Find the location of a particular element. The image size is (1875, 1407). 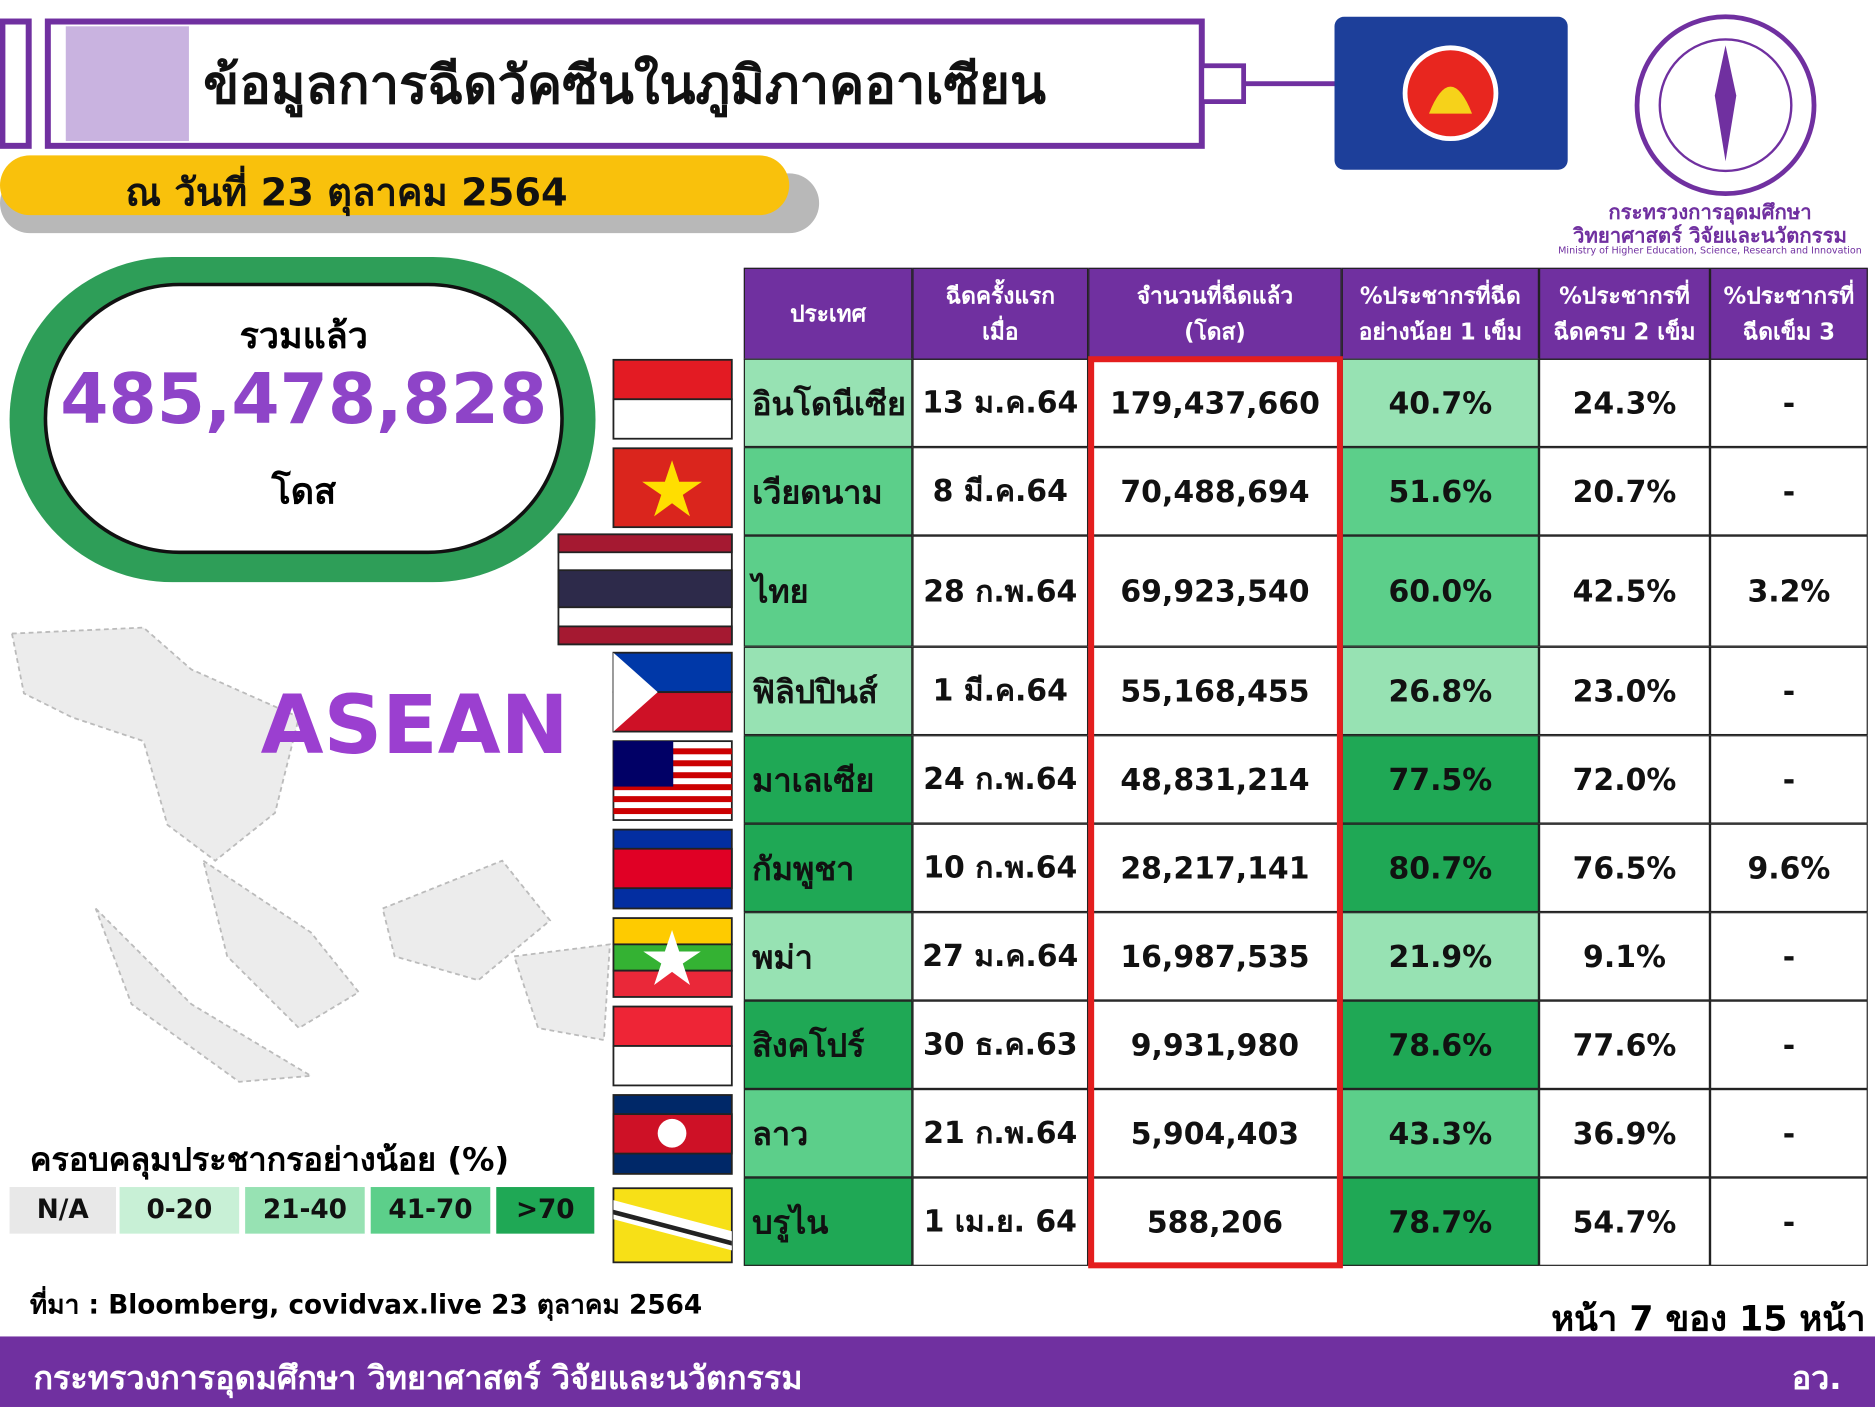

table-cell: 1 เม.ย. 64 is located at coordinates (1000, 1221).